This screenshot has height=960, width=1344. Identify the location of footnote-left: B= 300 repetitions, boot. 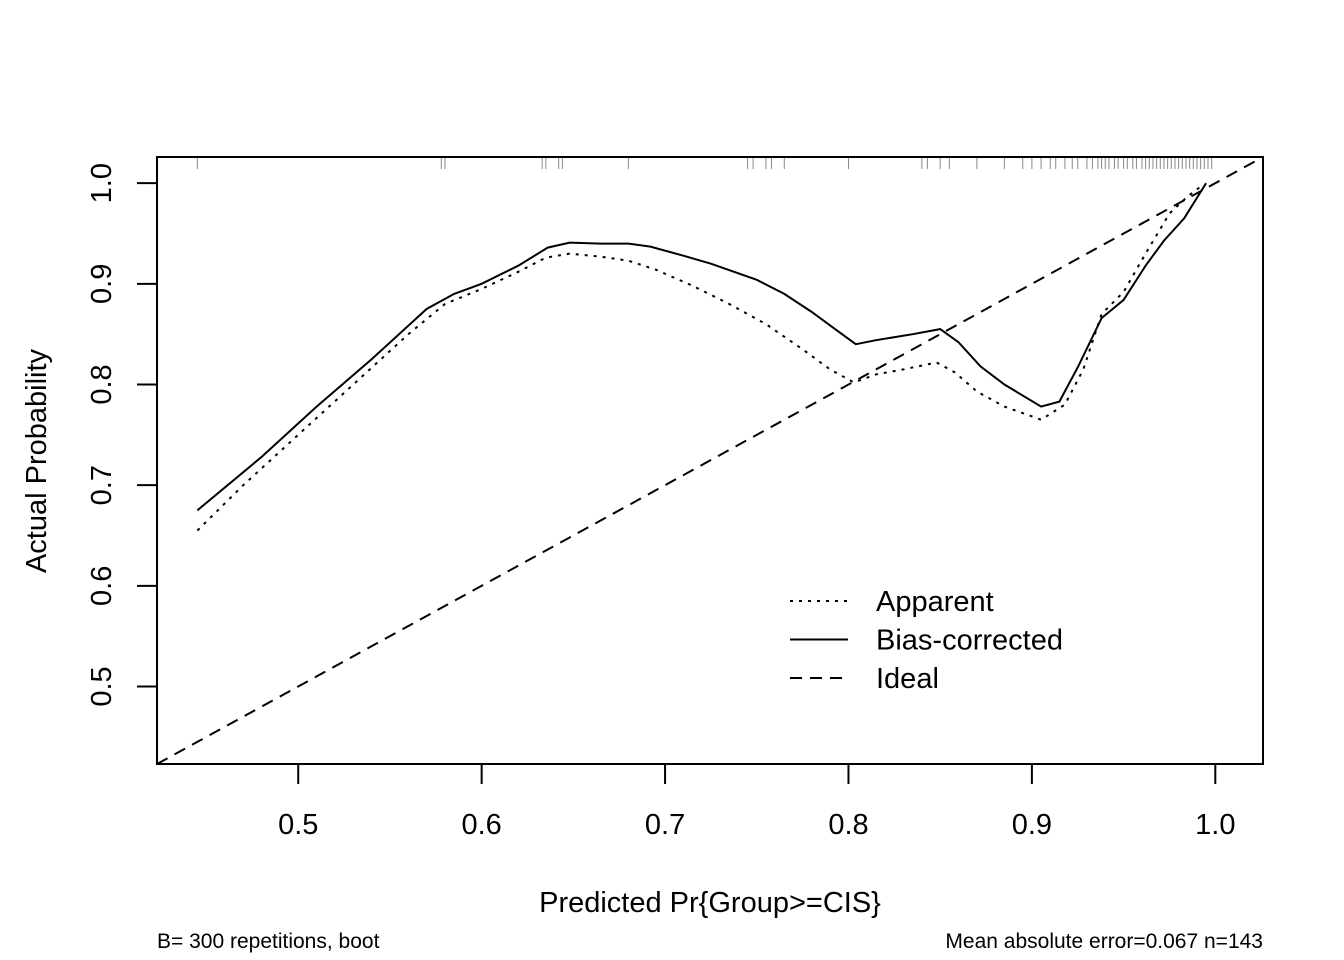
(268, 941).